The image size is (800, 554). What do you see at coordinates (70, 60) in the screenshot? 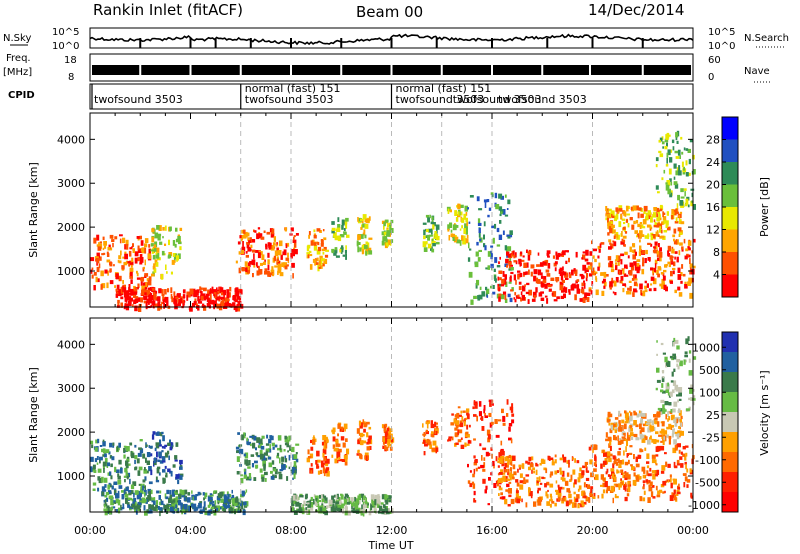
I see `freq-top-tick: 18` at bounding box center [70, 60].